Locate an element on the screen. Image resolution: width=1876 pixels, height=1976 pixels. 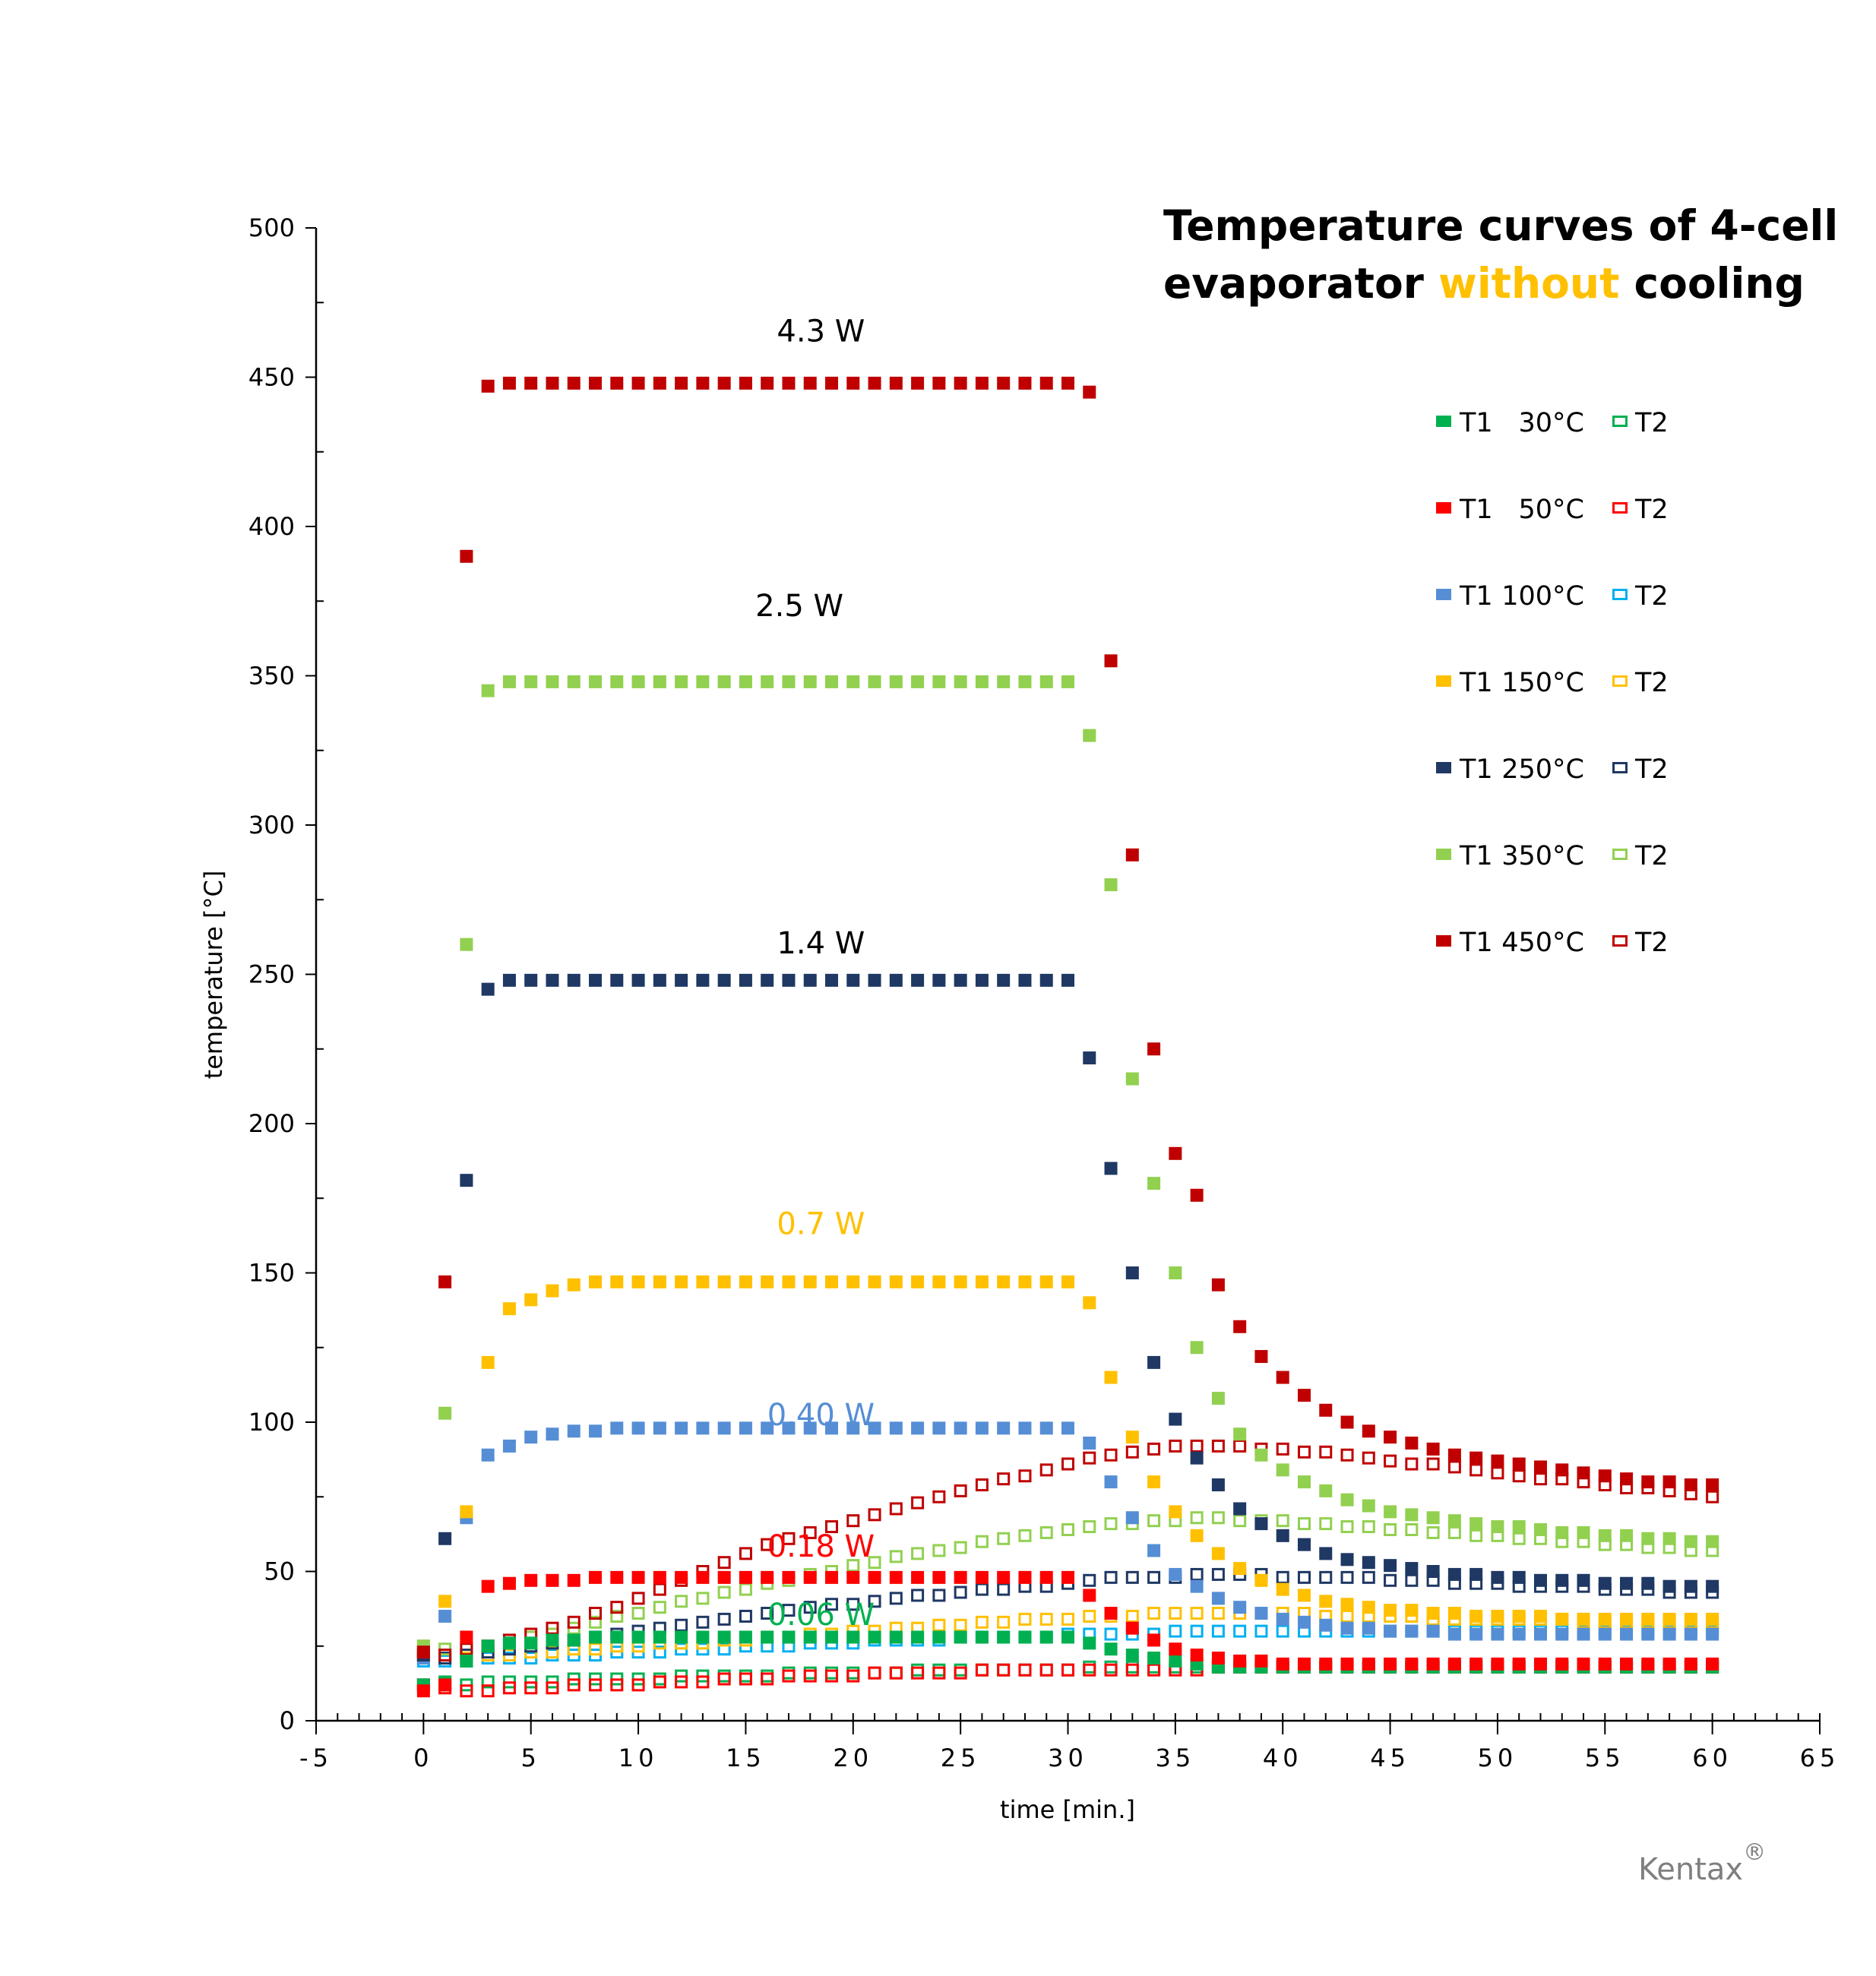
legend-setpoint-label: 30°C is located at coordinates (1552, 423).